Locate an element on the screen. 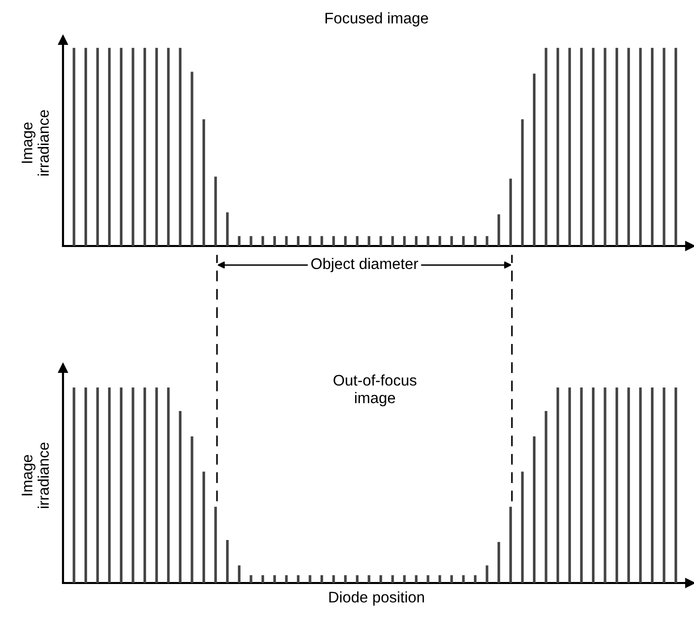 This screenshot has height=624, width=694. x-axis-title: Diode position is located at coordinates (376, 598).